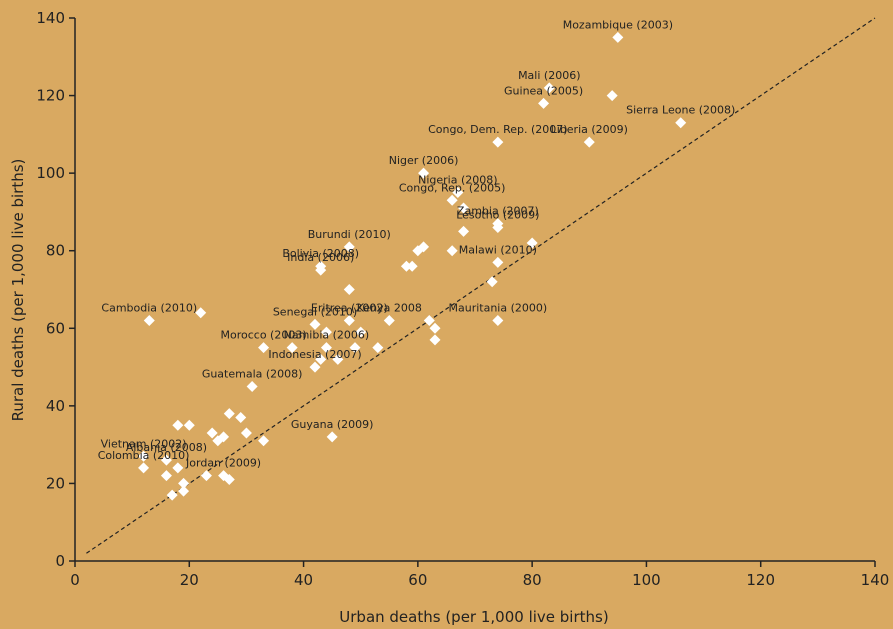 This screenshot has height=629, width=893. I want to click on point-label: Kenya 2008, so click(389, 308).